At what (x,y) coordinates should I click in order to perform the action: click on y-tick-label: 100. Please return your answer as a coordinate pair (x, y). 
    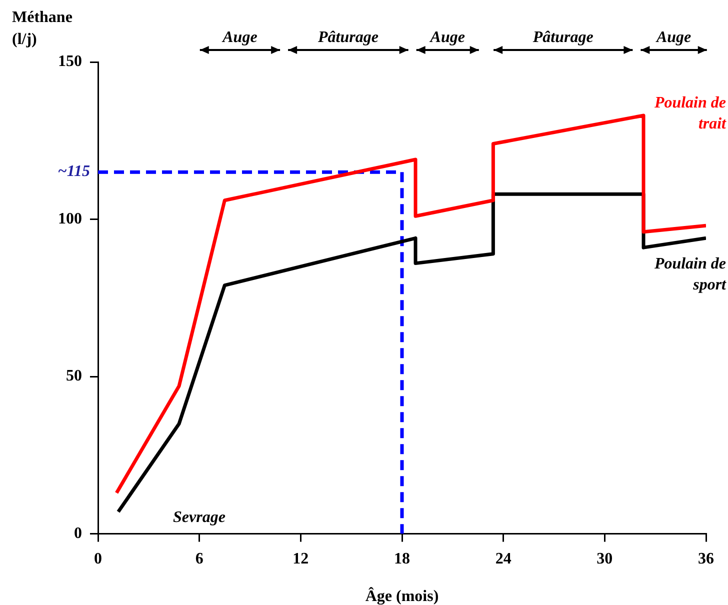
    Looking at the image, I should click on (70, 219).